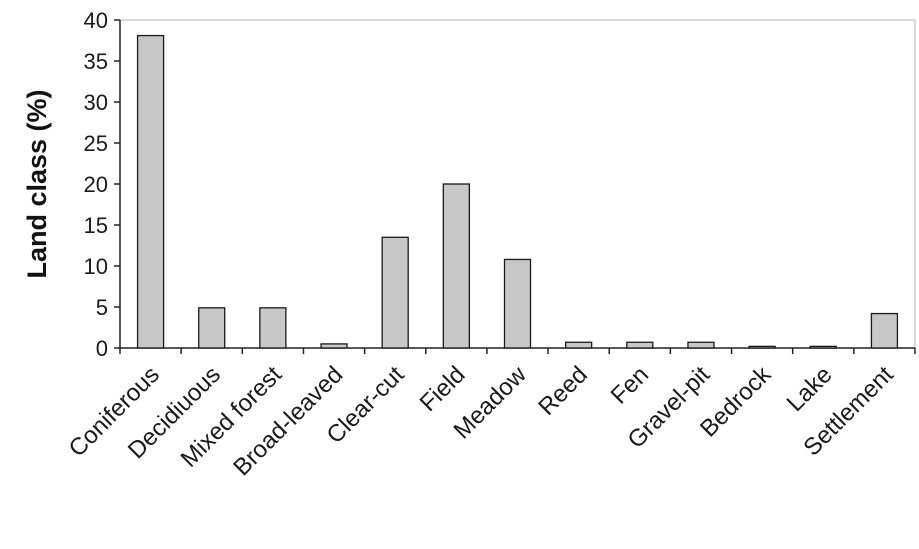 This screenshot has width=919, height=549. I want to click on y-tick-label: 0, so click(102, 348).